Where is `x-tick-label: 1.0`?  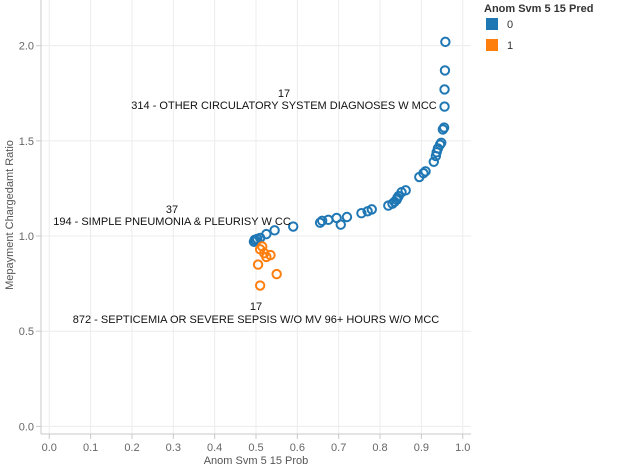 x-tick-label: 1.0 is located at coordinates (462, 448).